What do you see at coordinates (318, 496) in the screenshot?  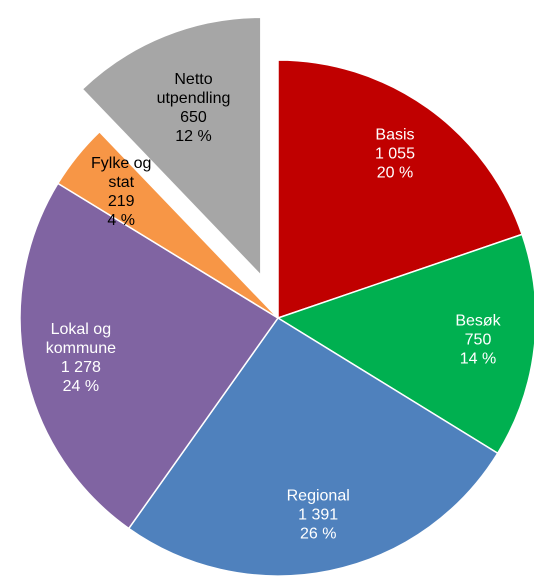 I see `category-label: Regional` at bounding box center [318, 496].